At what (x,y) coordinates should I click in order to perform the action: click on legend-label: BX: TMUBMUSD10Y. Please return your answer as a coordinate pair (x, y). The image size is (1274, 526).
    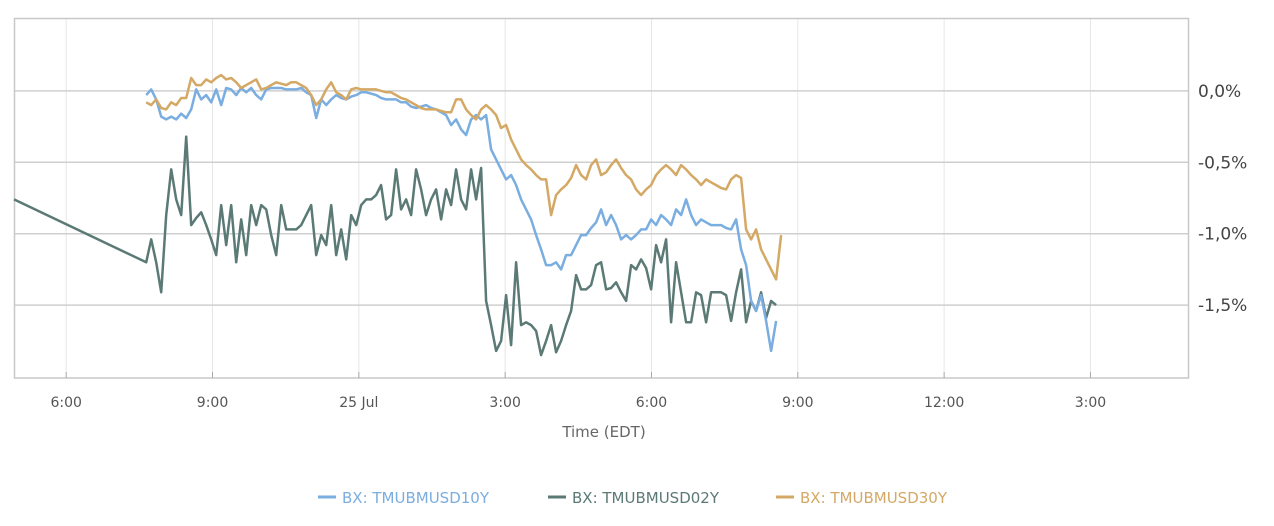
    Looking at the image, I should click on (416, 498).